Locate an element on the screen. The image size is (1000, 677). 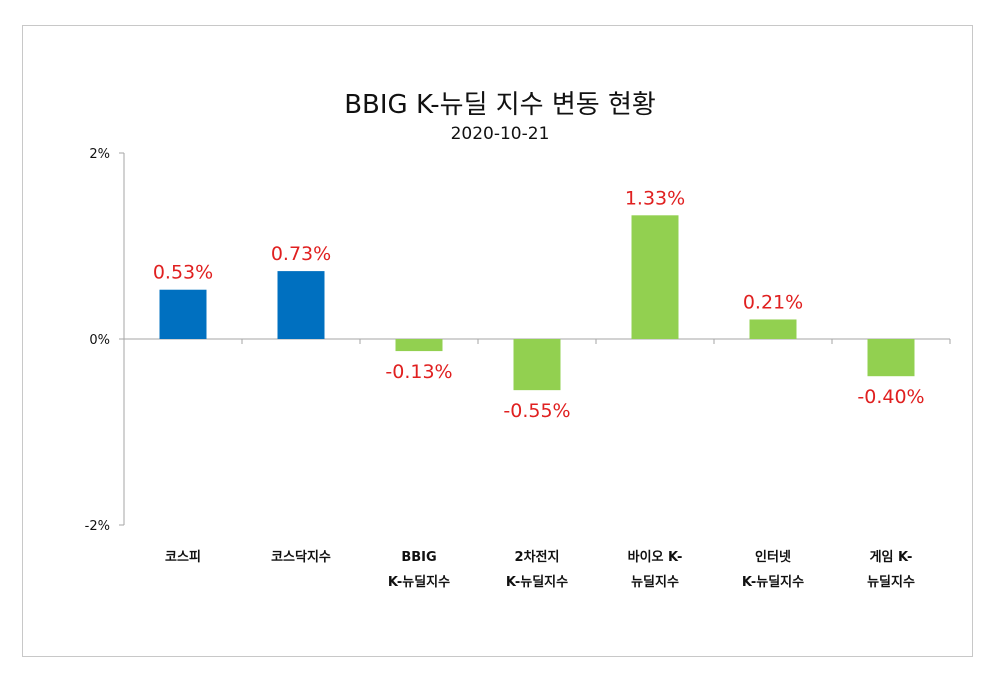
category-label: 게임 K- is located at coordinates (891, 557).